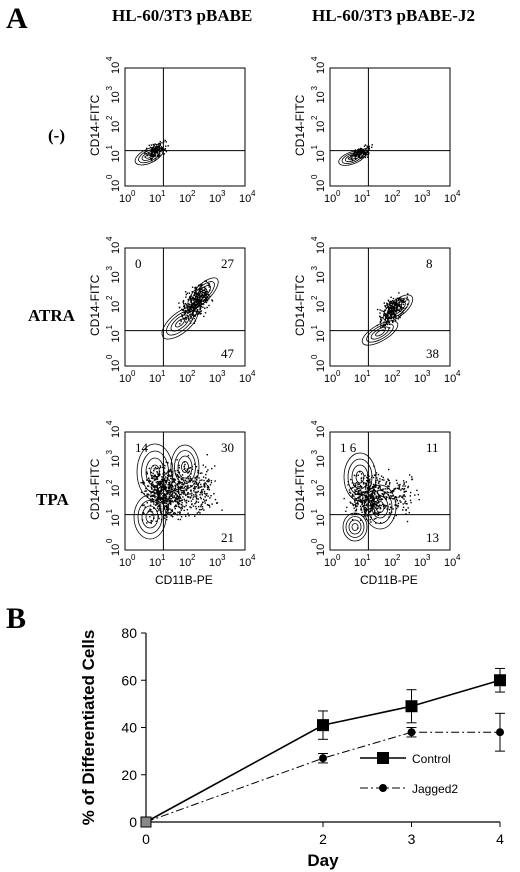 This screenshot has height=872, width=520. Describe the element at coordinates (322, 770) in the screenshot. I see `series-jagged2` at that location.